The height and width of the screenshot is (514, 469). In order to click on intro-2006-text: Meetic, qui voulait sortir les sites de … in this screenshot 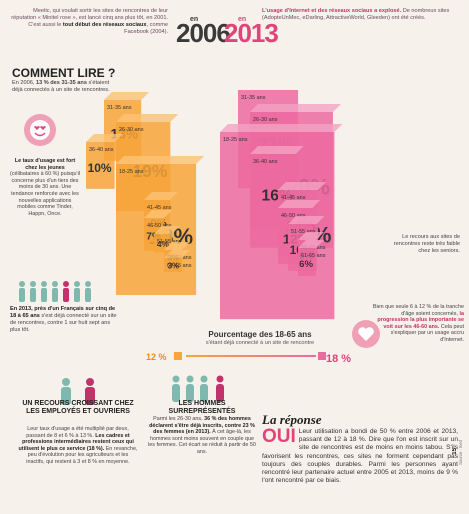, I will do `click(89, 18)`.